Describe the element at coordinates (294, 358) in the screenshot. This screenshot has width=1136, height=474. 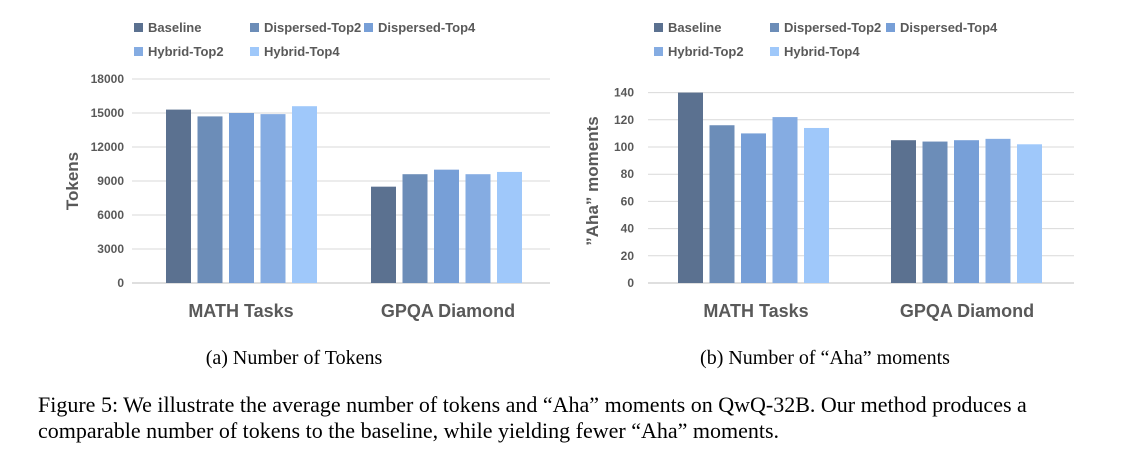
I see `subcaption: (a) Number of Tokens` at that location.